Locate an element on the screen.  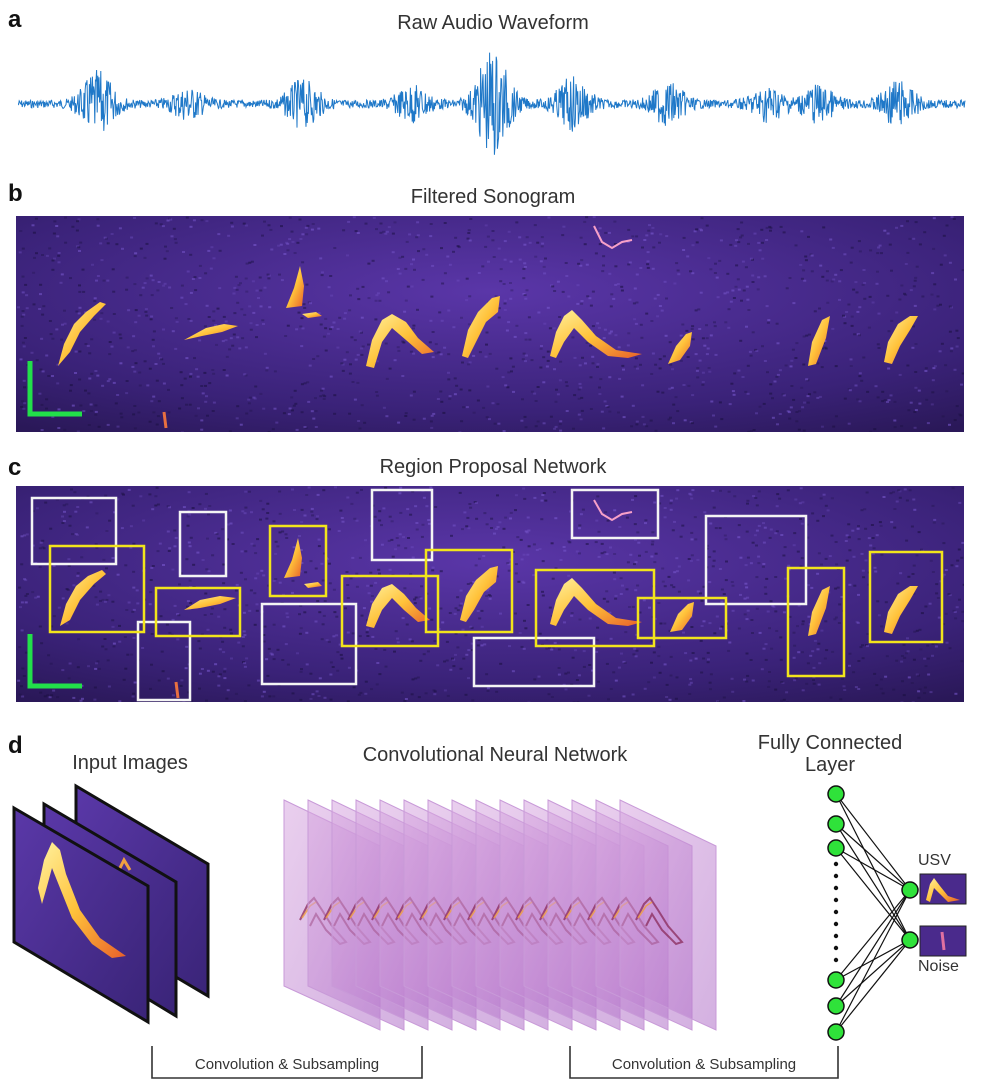
fc-title-line2: Layer is located at coordinates (830, 765).